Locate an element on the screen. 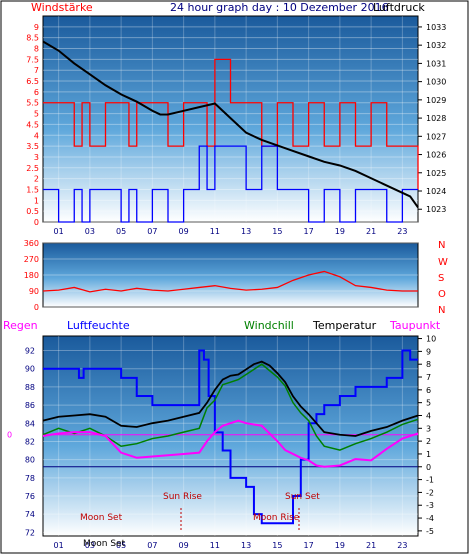 This screenshot has height=555, width=470. windrichtung-series is located at coordinates (230, 281).